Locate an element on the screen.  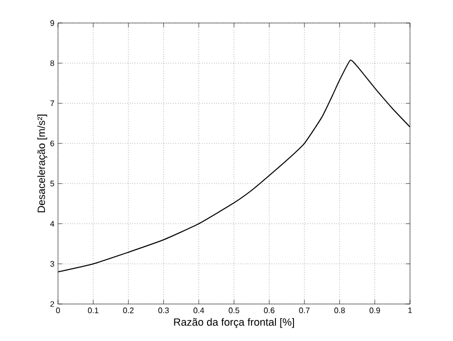
x-tick-label: 1 is located at coordinates (410, 311).